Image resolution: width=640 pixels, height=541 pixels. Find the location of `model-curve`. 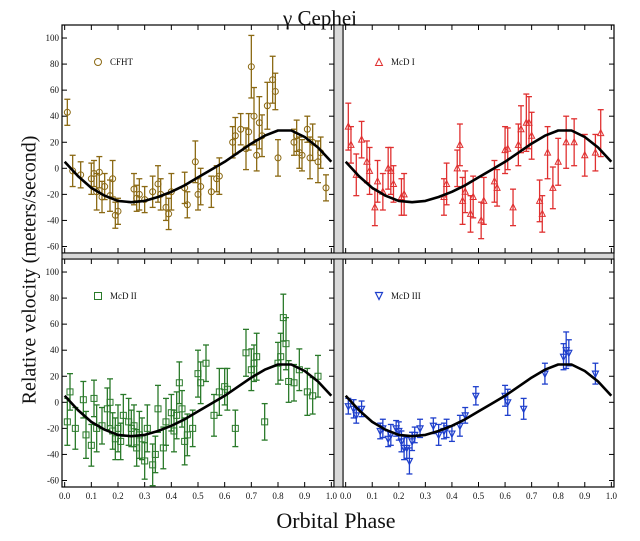

model-curve is located at coordinates (198, 400).